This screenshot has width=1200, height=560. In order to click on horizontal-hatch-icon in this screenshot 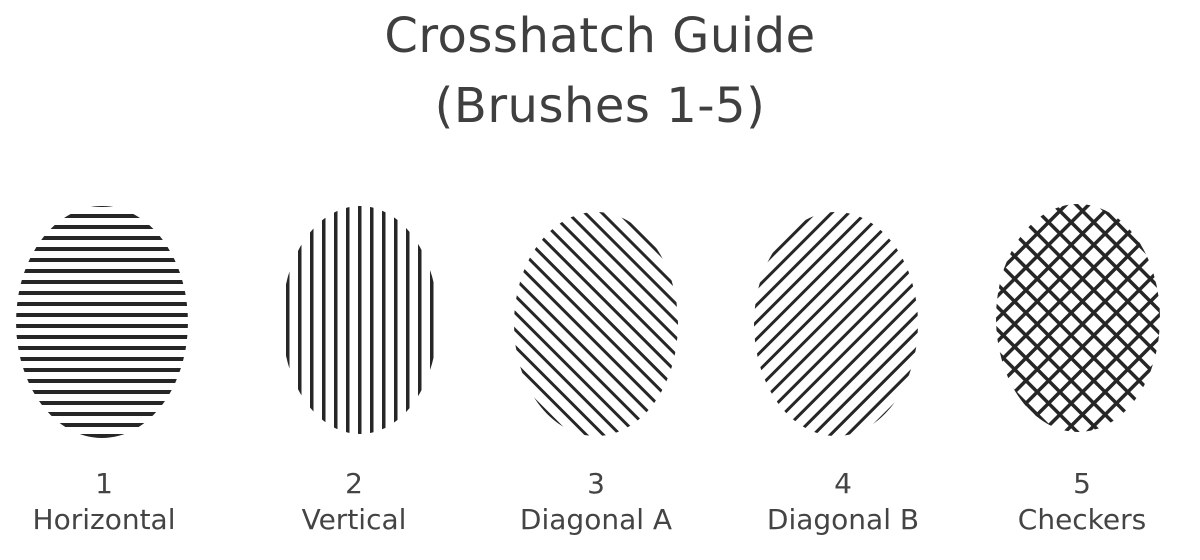, I will do `click(102, 322)`.